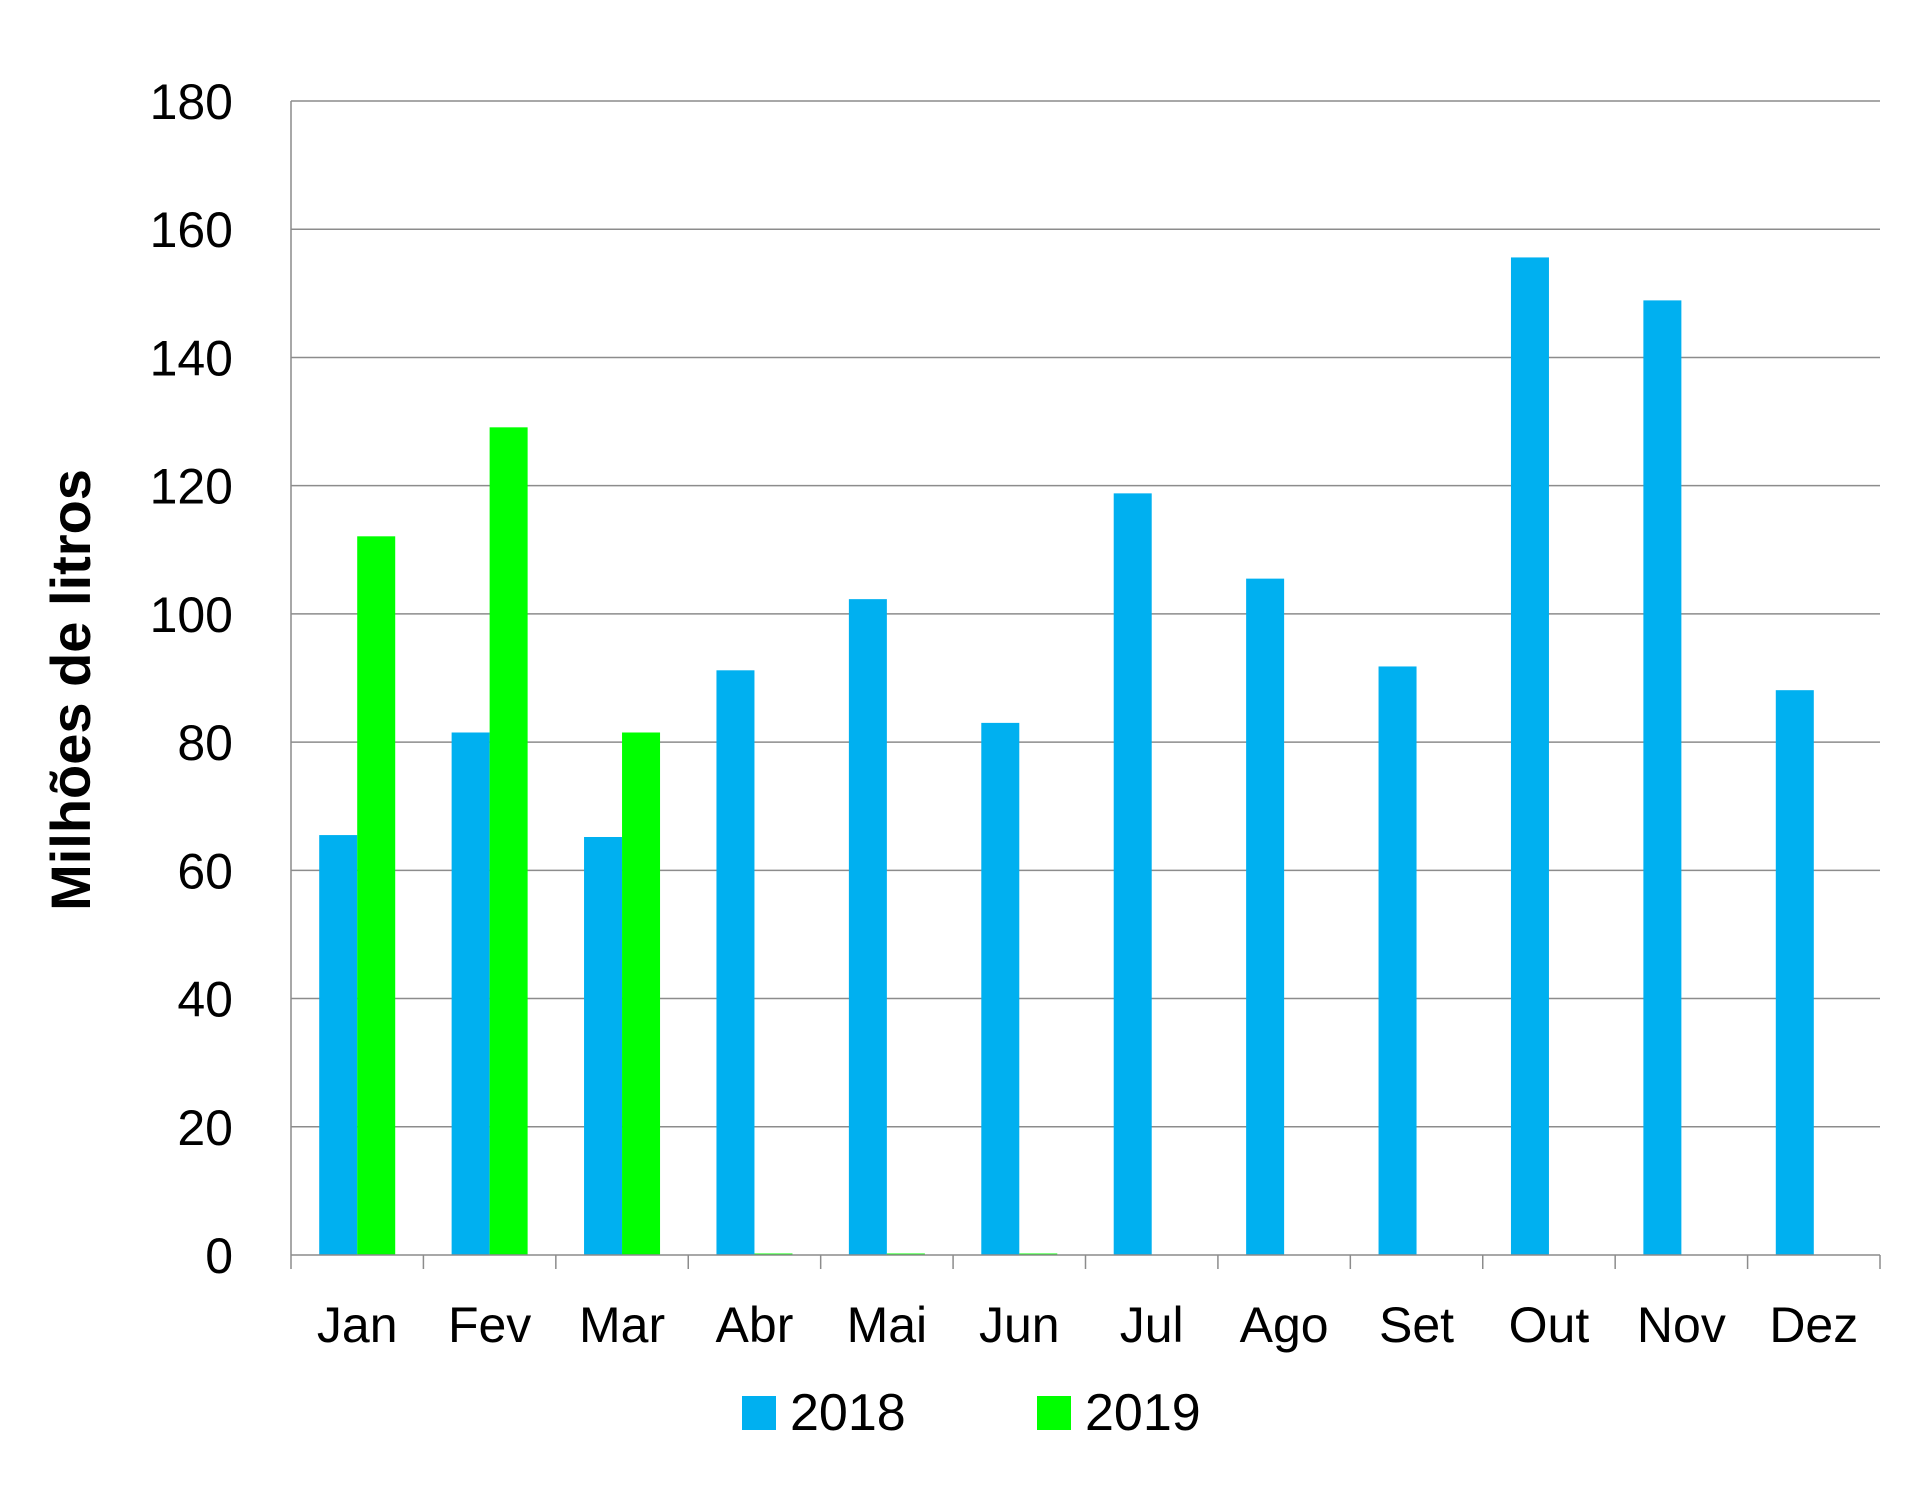  I want to click on bar-2018-mai, so click(867, 927).